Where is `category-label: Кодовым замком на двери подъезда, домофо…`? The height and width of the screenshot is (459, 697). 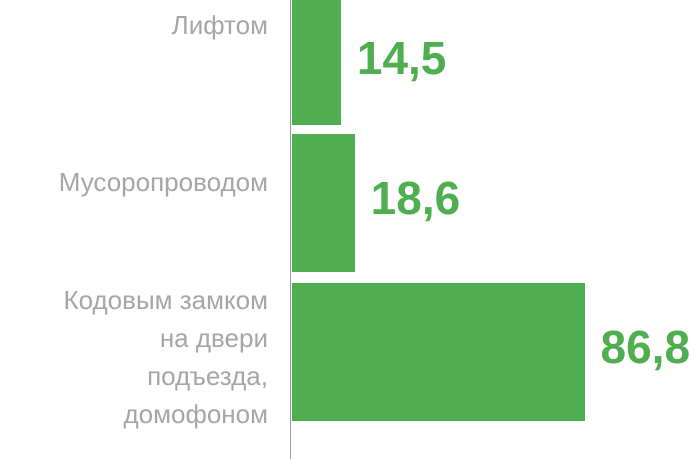
category-label: Кодовым замком на двери подъезда, домофо… is located at coordinates (165, 357).